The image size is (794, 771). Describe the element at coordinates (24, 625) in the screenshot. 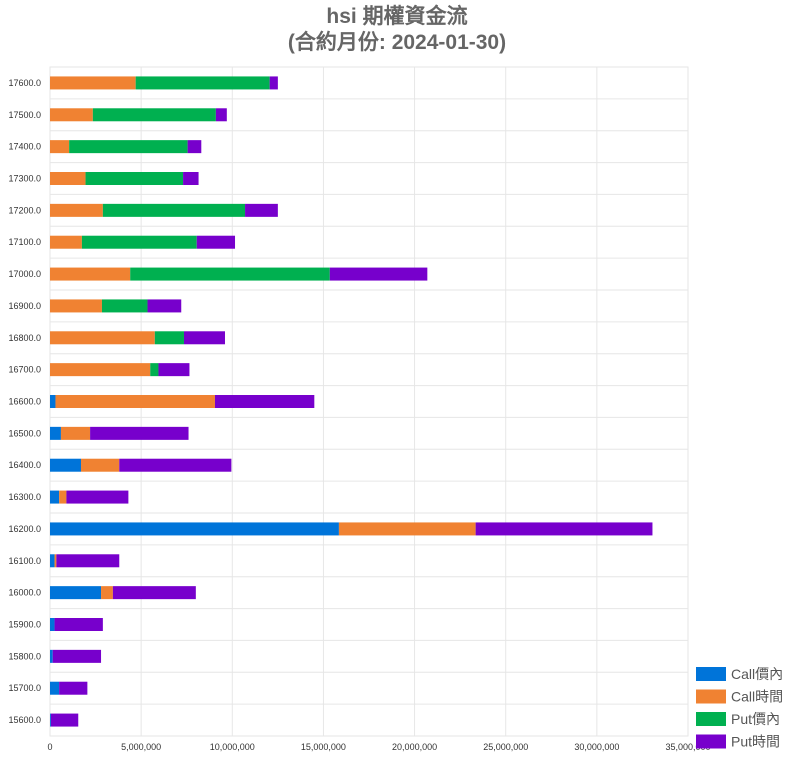

I see `y-tick-label: 15900.0` at that location.